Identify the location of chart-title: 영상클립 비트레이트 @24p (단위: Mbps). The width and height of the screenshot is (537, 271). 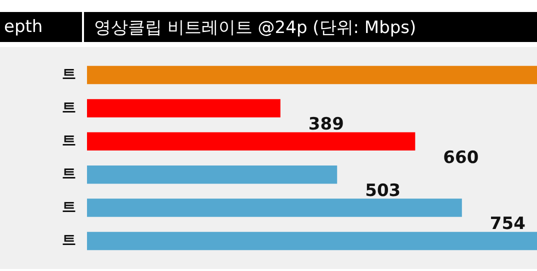
(254, 27).